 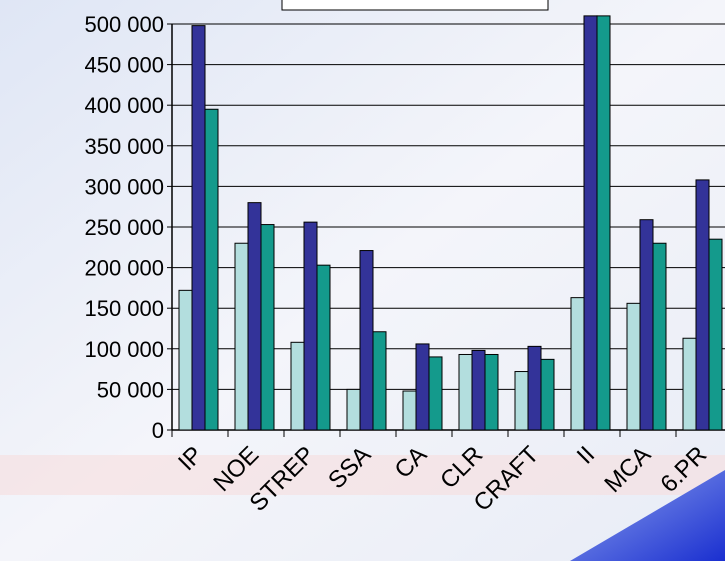 I want to click on y-tick-label: 200 000, so click(x=124, y=268).